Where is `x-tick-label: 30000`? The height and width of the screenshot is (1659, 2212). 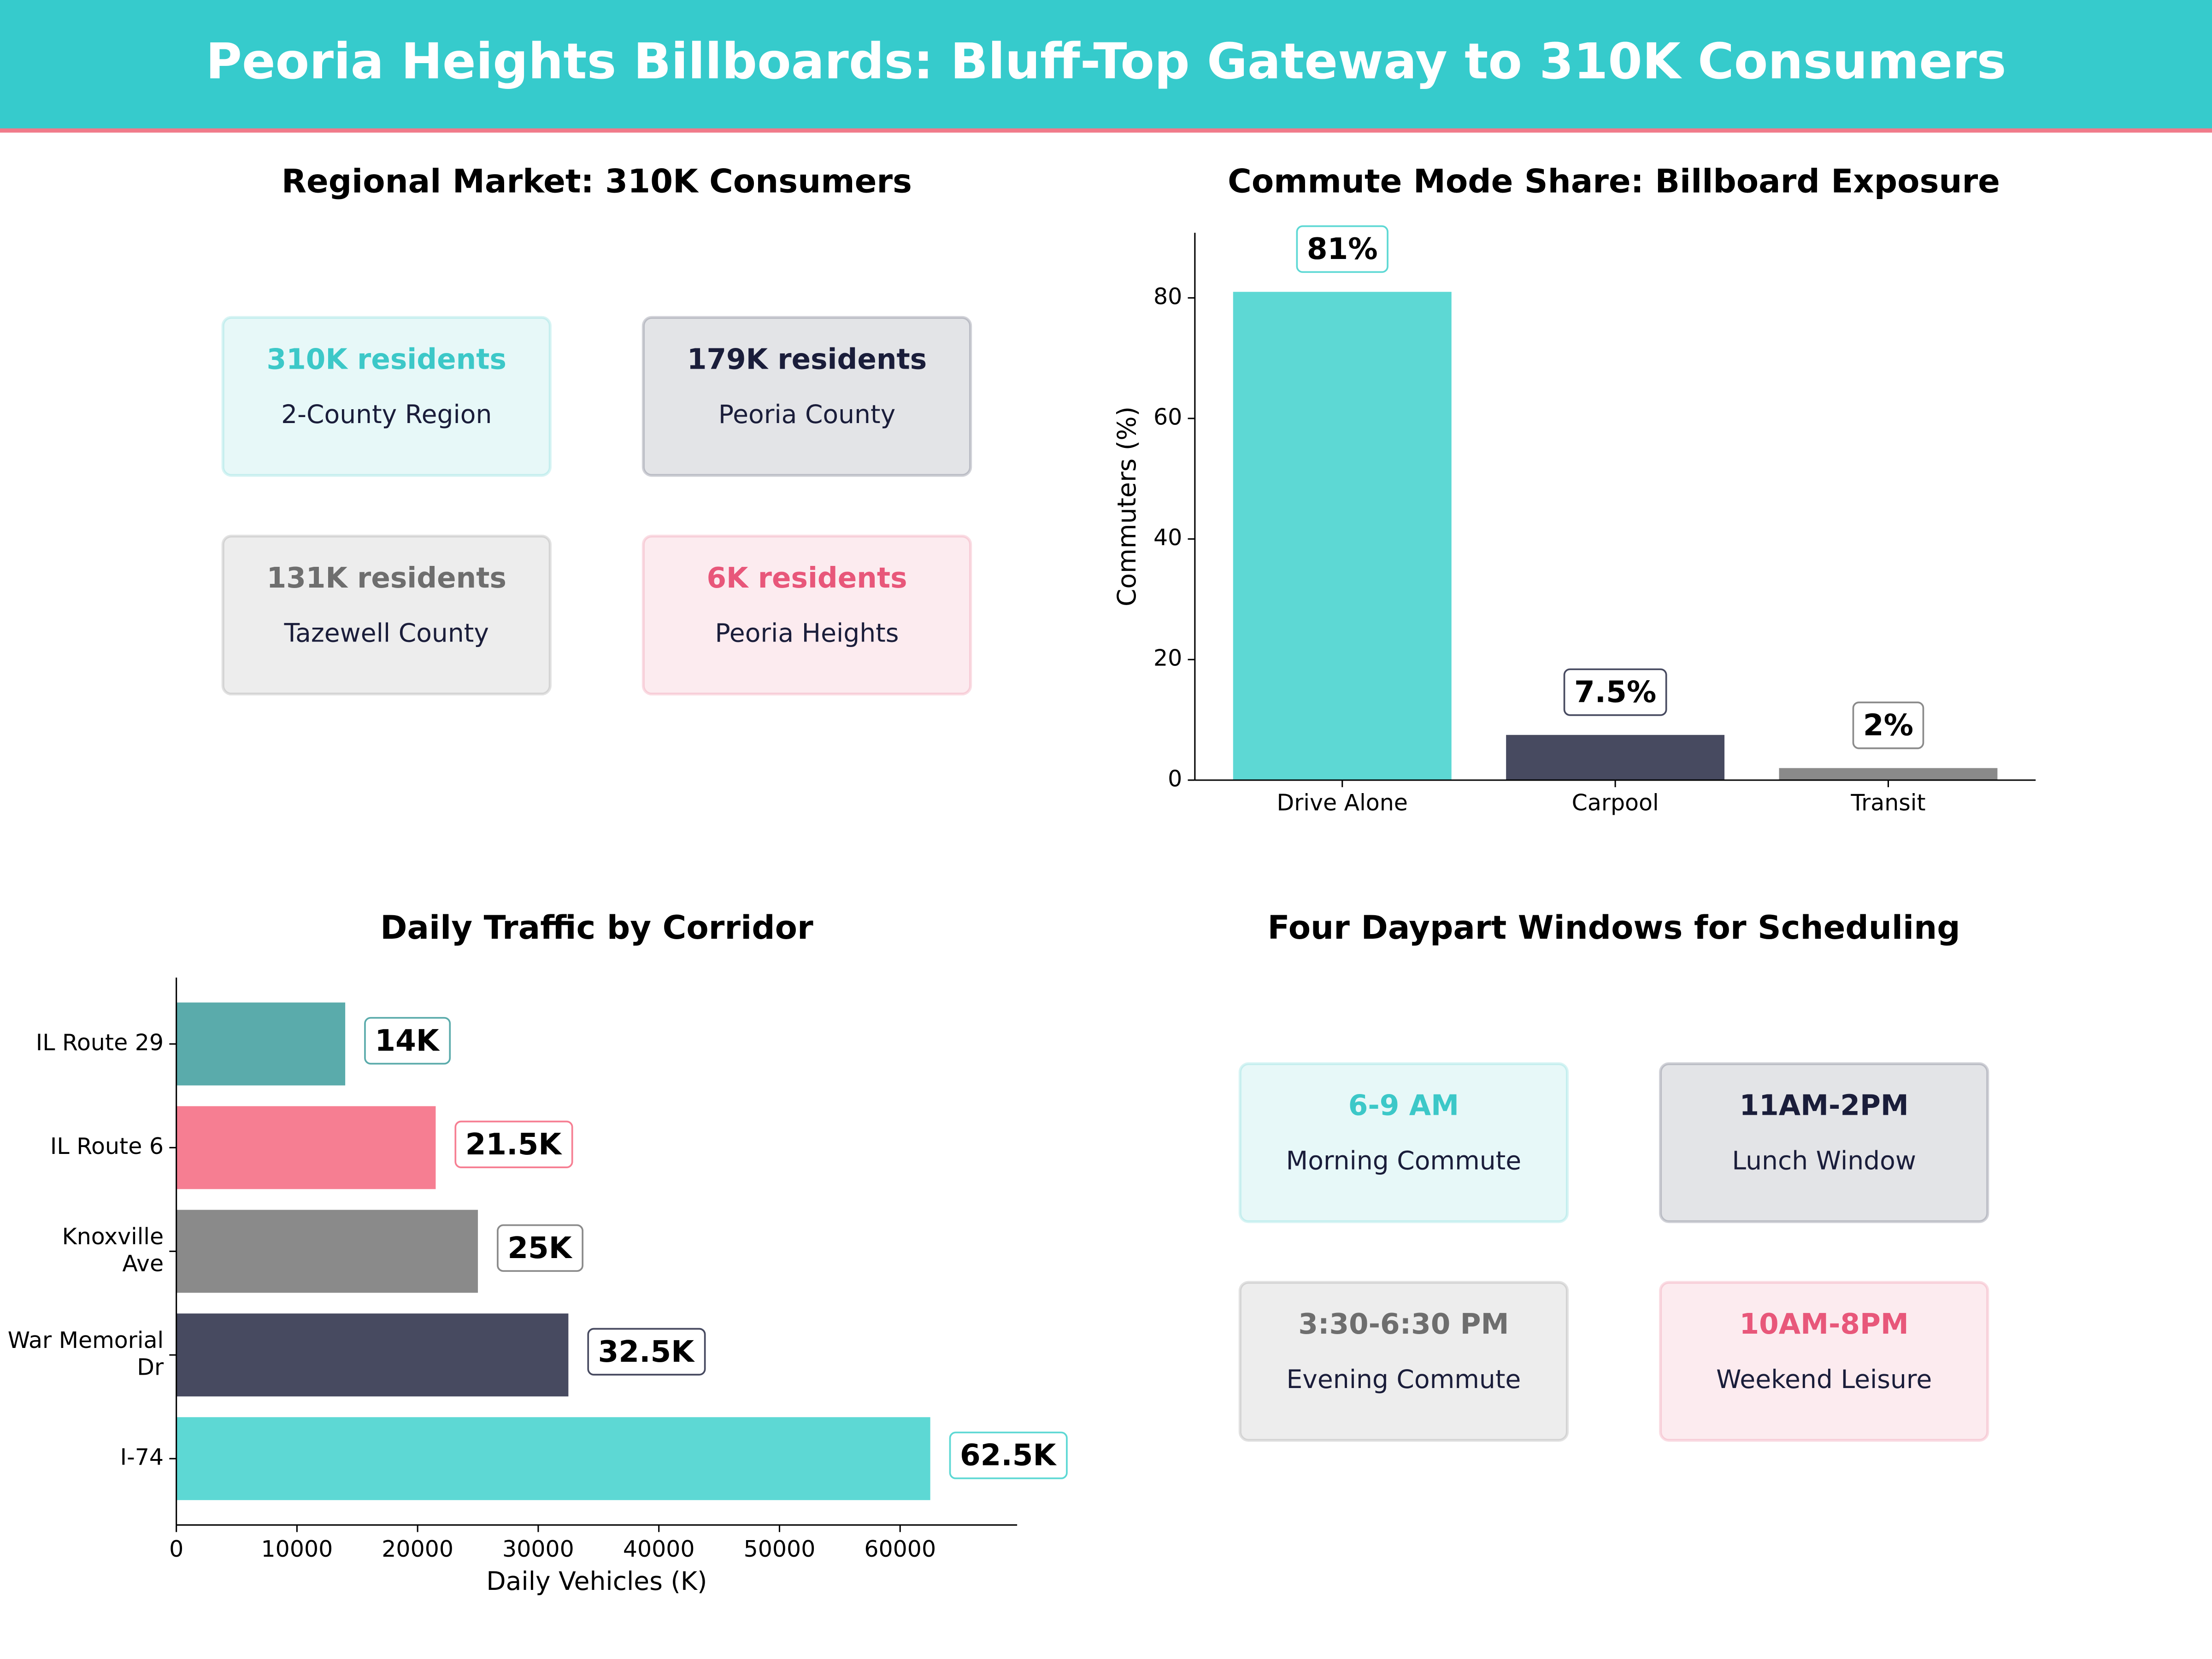
x-tick-label: 30000 is located at coordinates (538, 1549).